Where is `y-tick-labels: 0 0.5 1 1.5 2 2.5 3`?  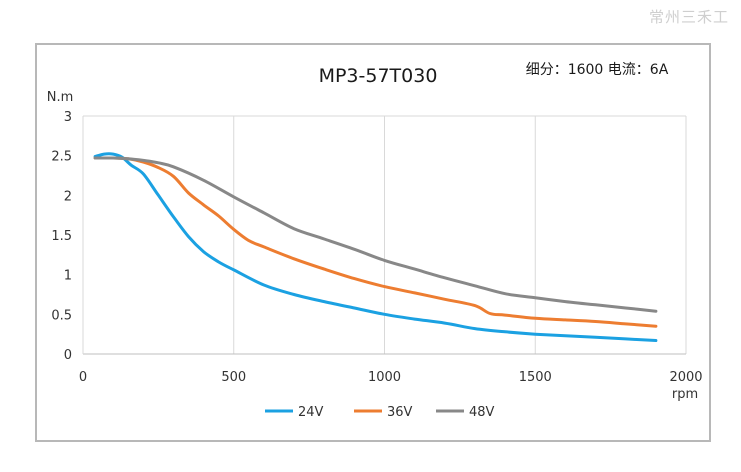
y-tick-labels: 0 0.5 1 1.5 2 2.5 3 is located at coordinates (61, 236).